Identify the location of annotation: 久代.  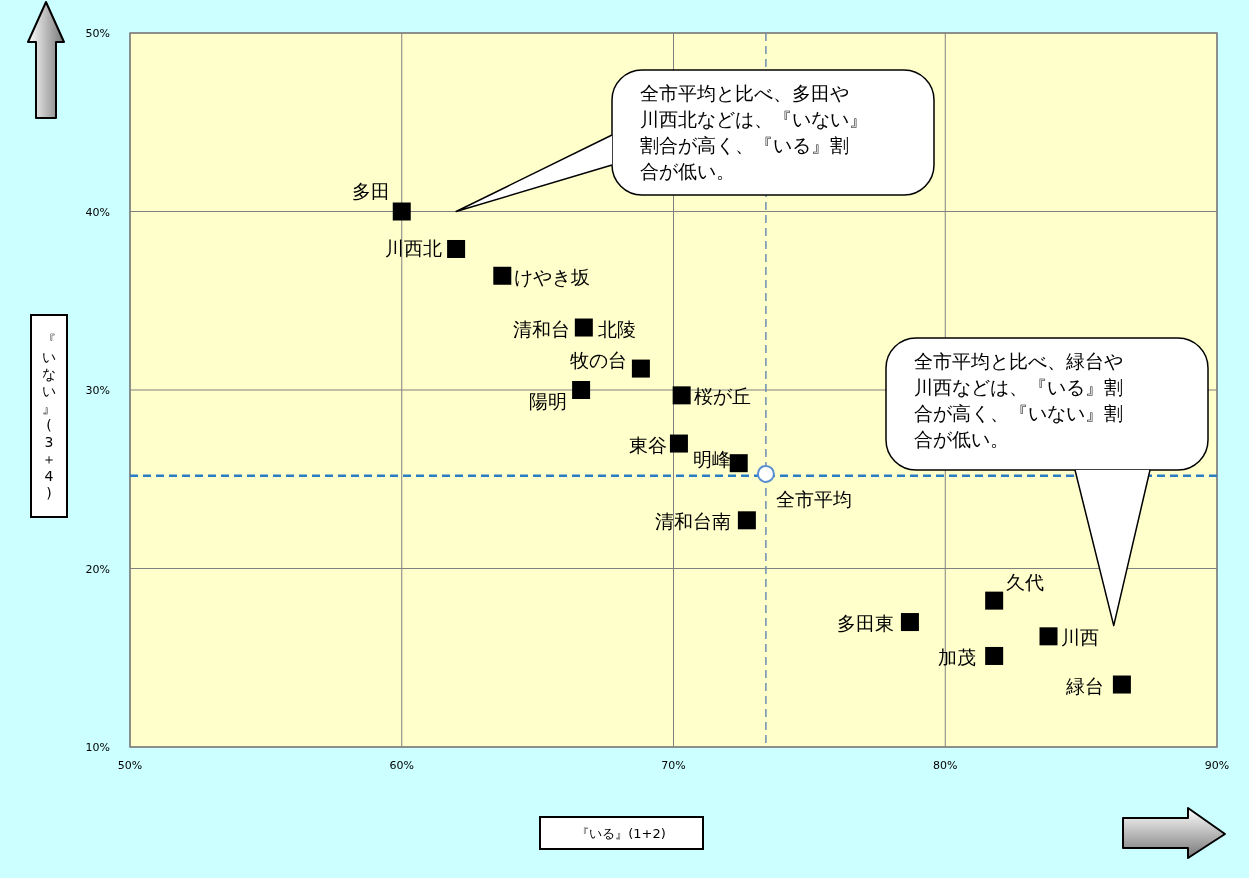
(1025, 581).